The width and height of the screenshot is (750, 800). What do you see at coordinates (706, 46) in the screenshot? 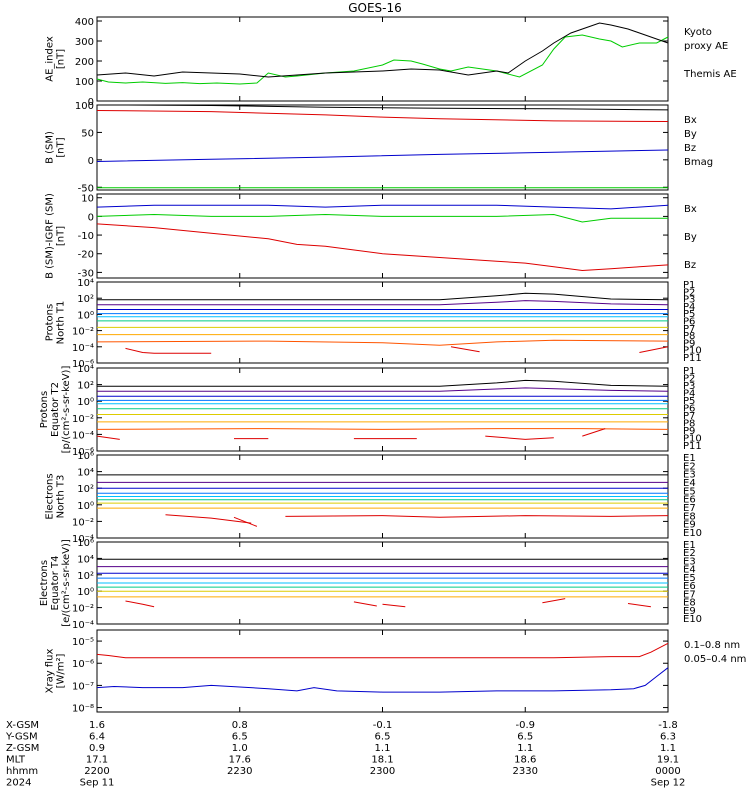
I see `legend-entry: proxy AE` at bounding box center [706, 46].